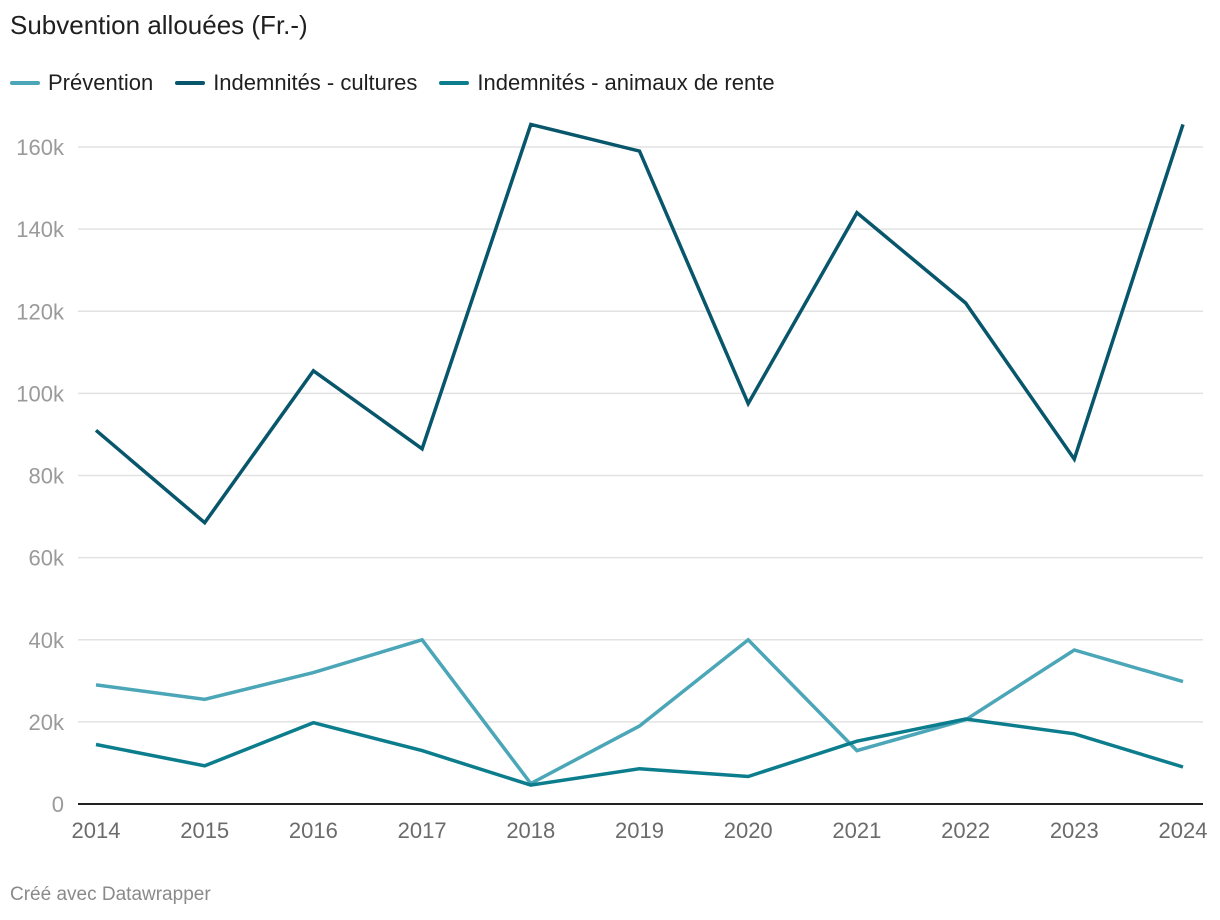 The width and height of the screenshot is (1220, 920). Describe the element at coordinates (454, 83) in the screenshot. I see `legend-swatch-animaux` at that location.